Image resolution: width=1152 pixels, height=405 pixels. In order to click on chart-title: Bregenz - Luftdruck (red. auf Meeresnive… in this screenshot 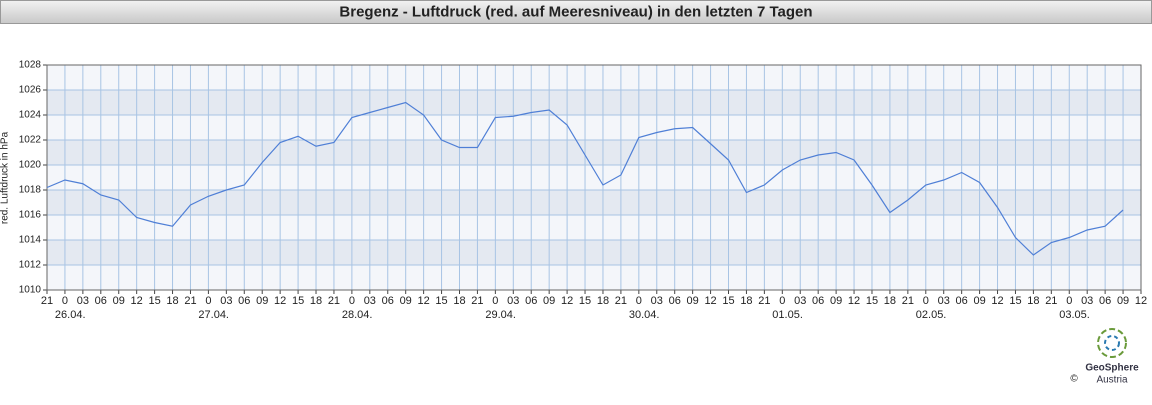, I will do `click(575, 11)`.